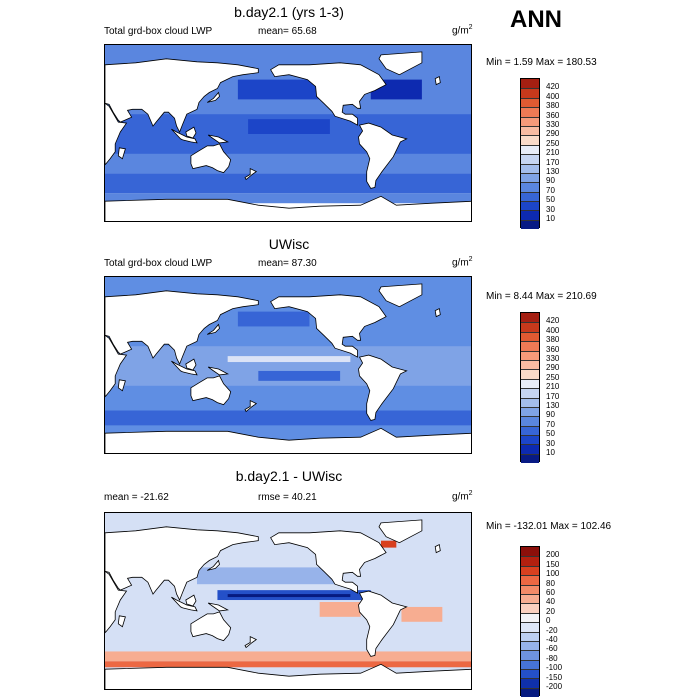 This screenshot has width=700, height=700. I want to click on panel-2-colorbar, so click(530, 388).